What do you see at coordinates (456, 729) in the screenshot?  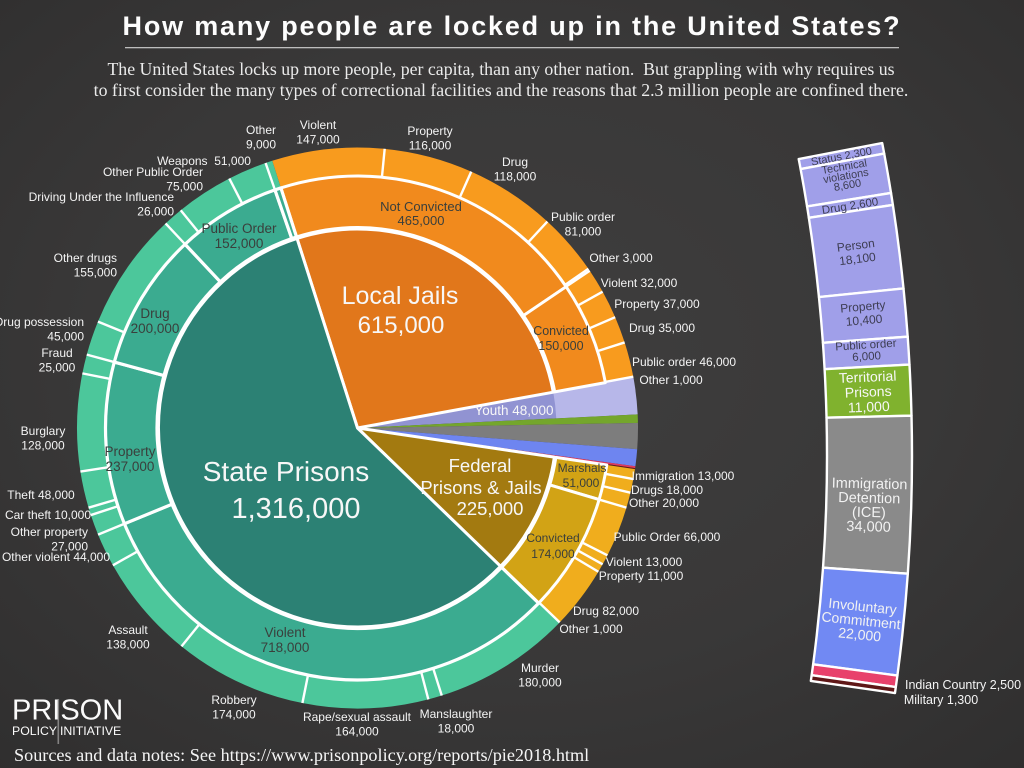 I see `svg-text: 18,000` at bounding box center [456, 729].